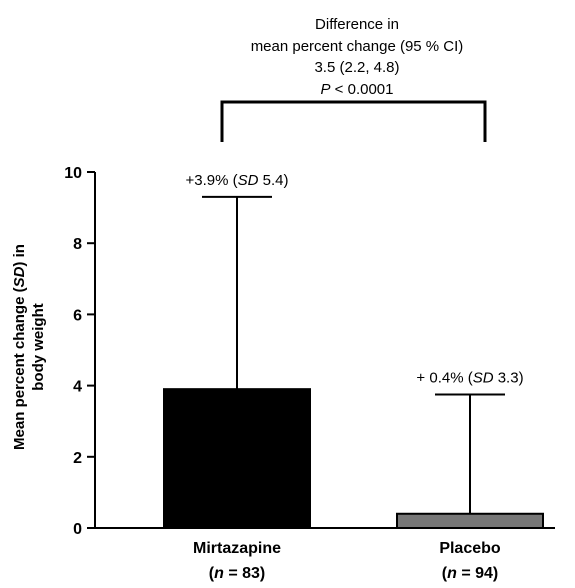  I want to click on sd-annotation: + 0.4% (SD 3.3), so click(469, 378).